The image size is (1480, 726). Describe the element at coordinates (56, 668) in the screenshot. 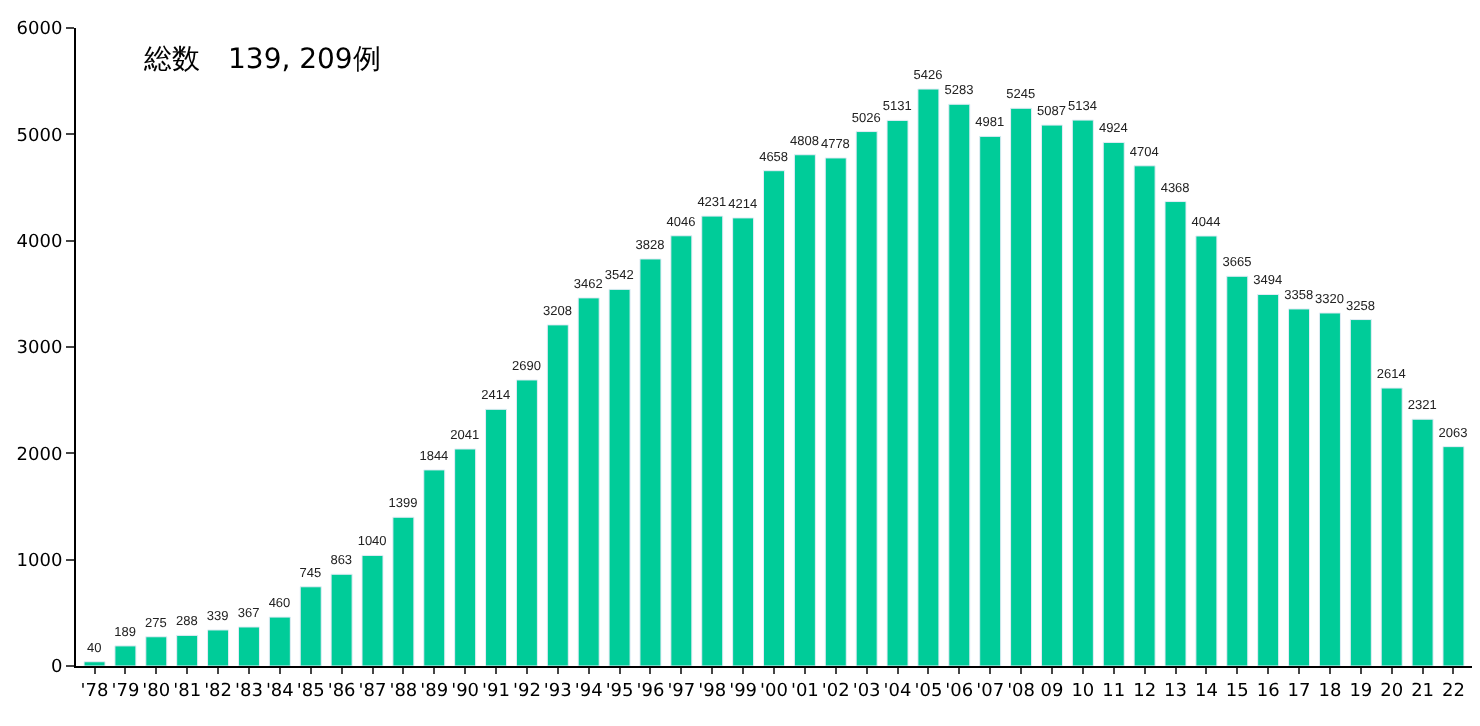

I see `y-tick-label: 0` at that location.